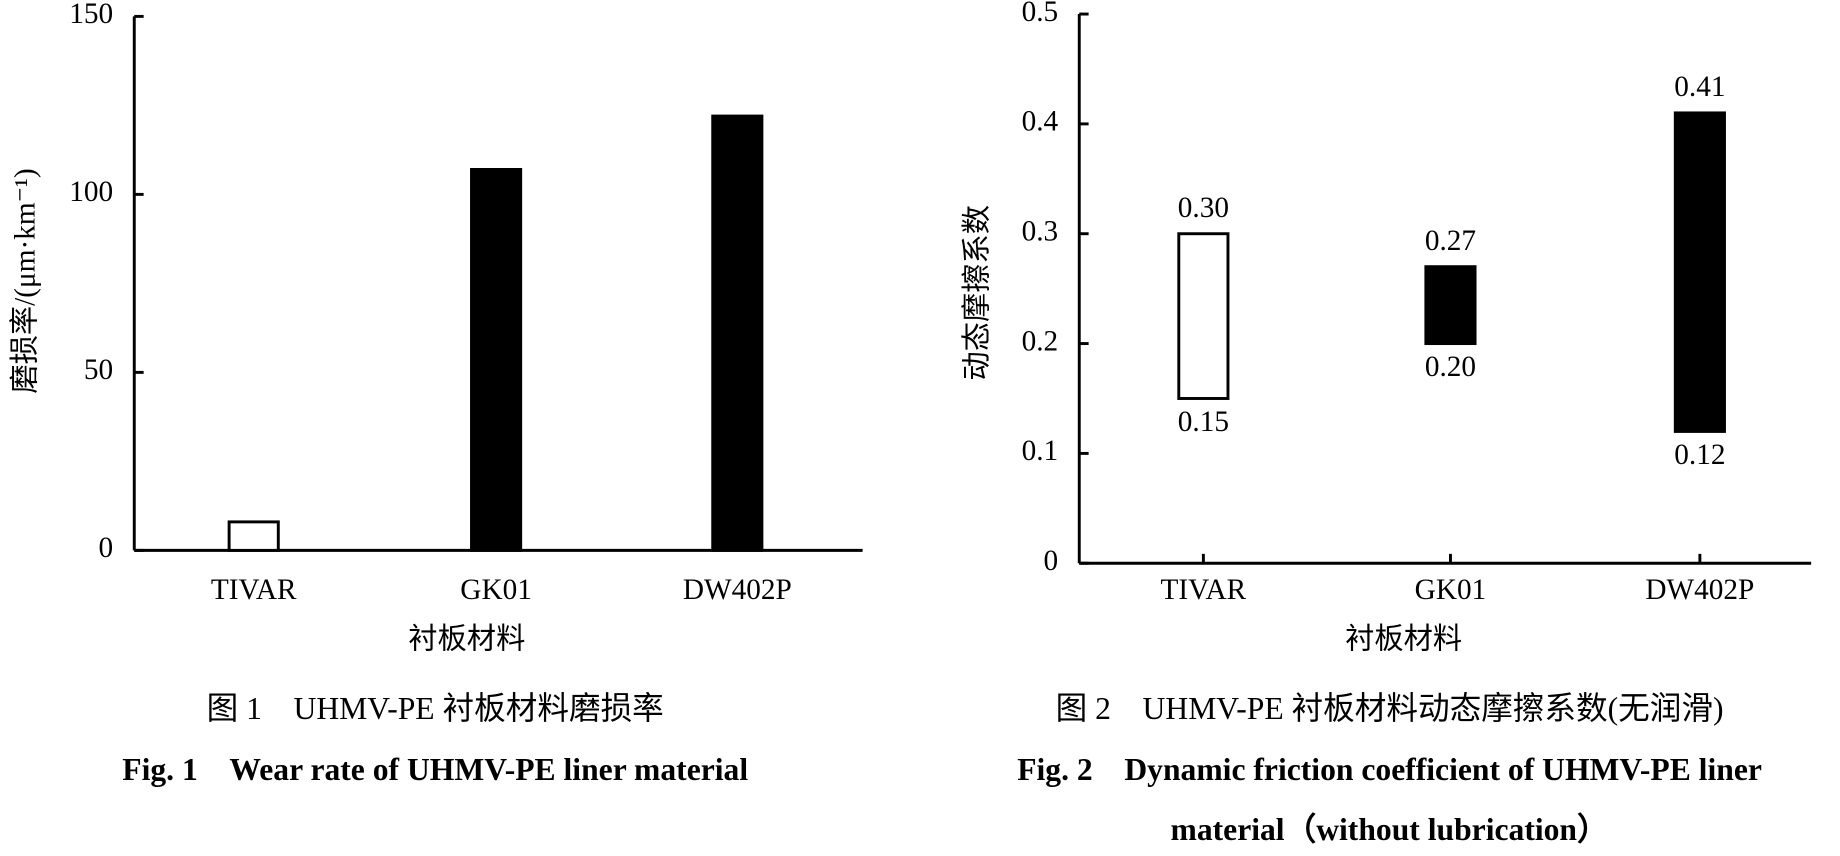 The image size is (1840, 856). I want to click on value-label: 0.30, so click(1203, 208).